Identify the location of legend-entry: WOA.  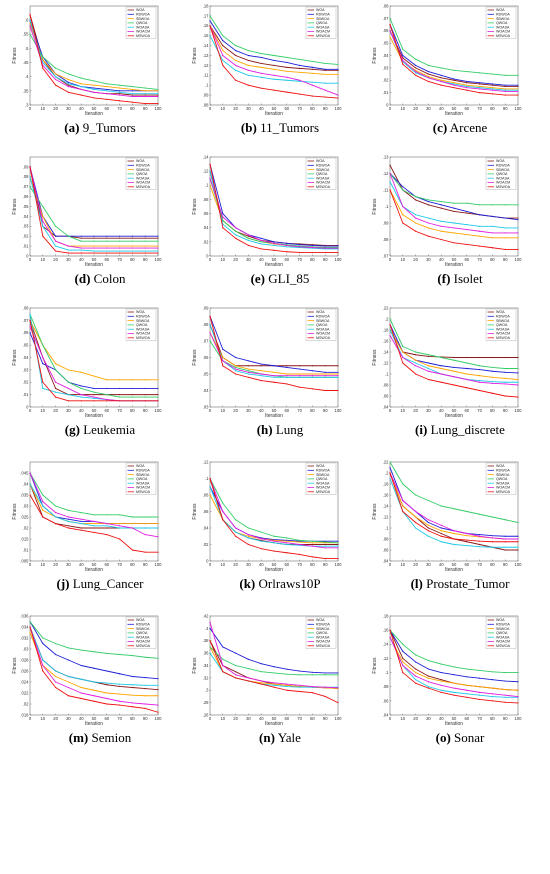
(500, 466).